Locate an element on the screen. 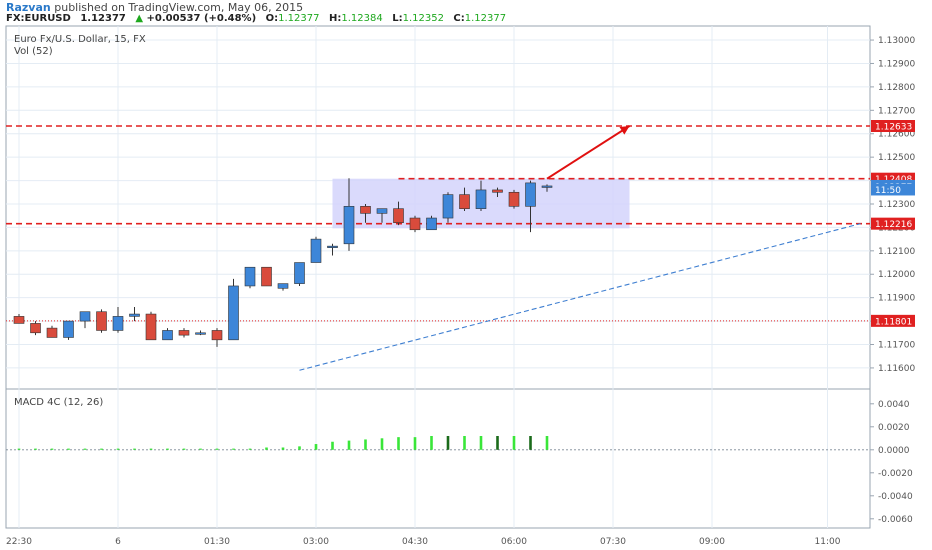 Image resolution: width=932 pixels, height=550 pixels. low-value: 1.12352 is located at coordinates (423, 18).